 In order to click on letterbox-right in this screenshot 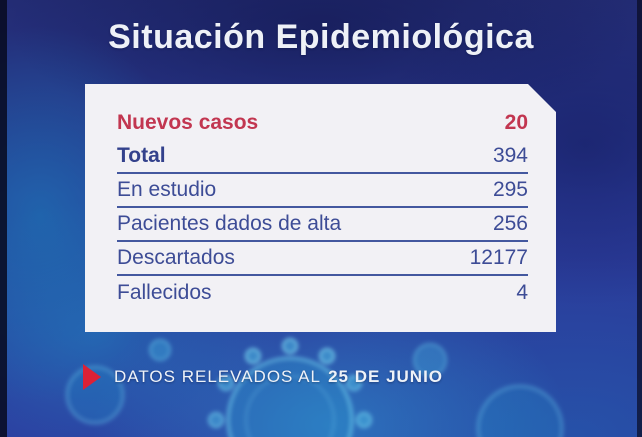, I will do `click(639, 218)`.